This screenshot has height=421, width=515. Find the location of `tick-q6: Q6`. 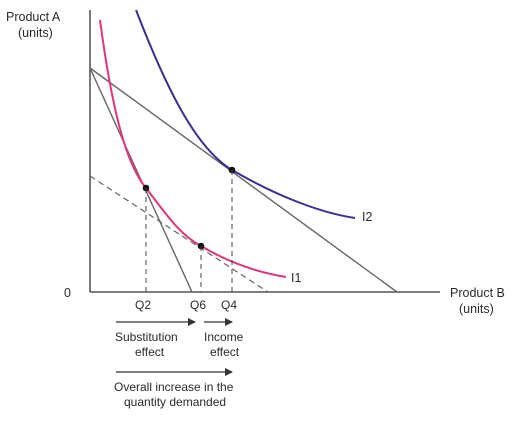

tick-q6: Q6 is located at coordinates (198, 305).